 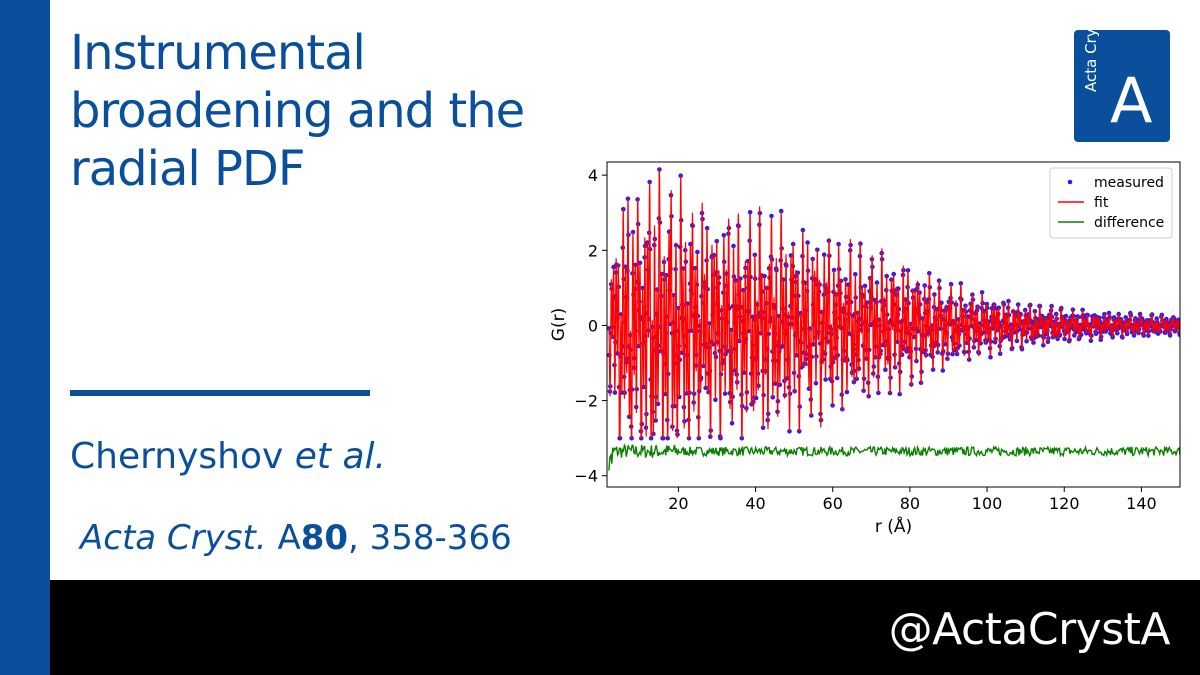 I want to click on logo-letter: A, so click(x=1131, y=100).